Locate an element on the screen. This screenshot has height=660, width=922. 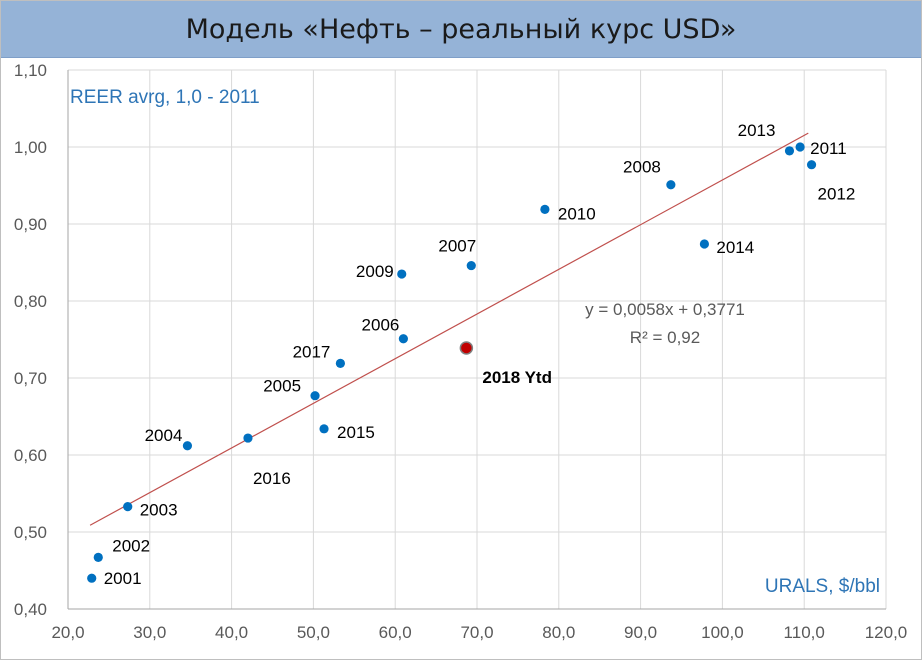
x-tick-label: 120,0 is located at coordinates (886, 632).